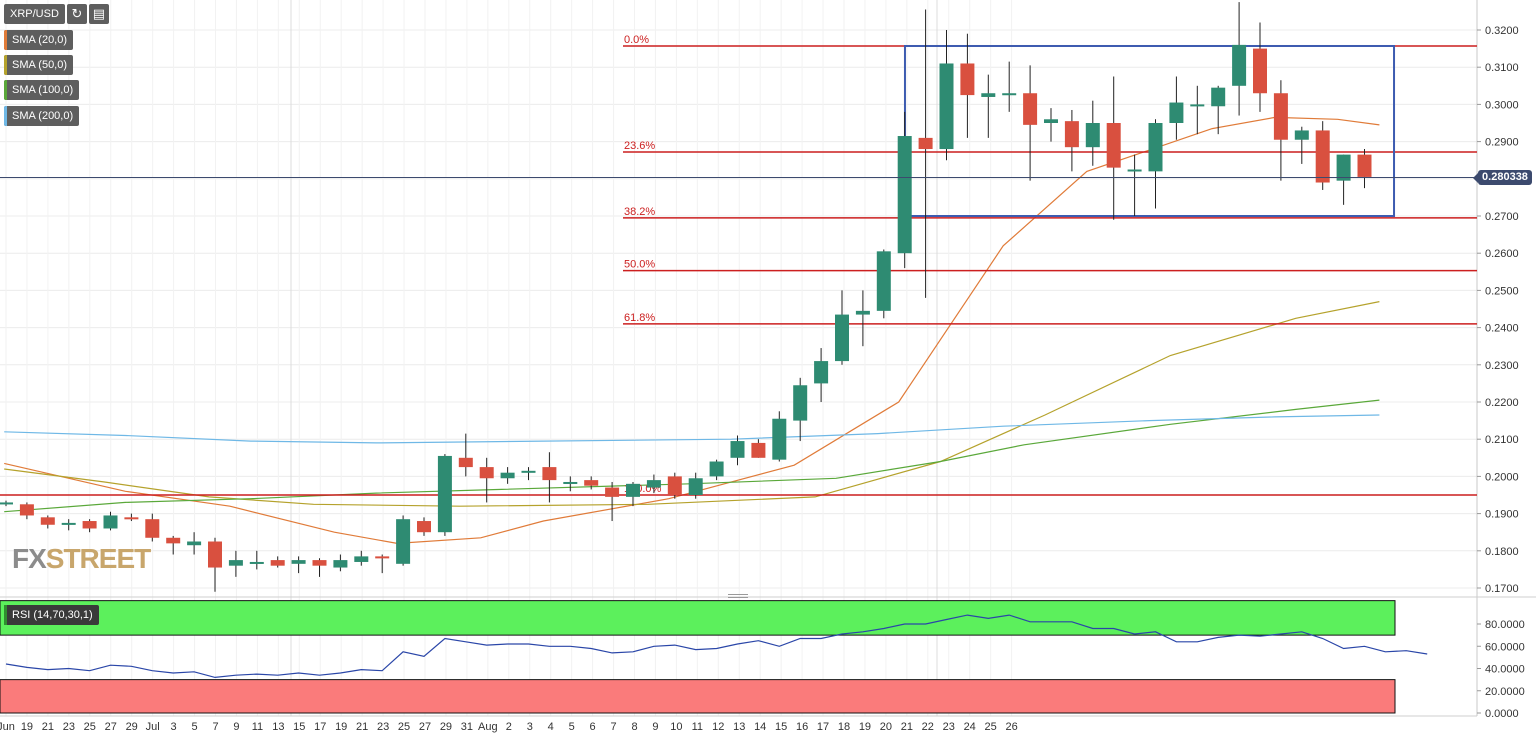 This screenshot has width=1536, height=735. What do you see at coordinates (636, 40) in the screenshot?
I see `fib-label-0: 0.0%` at bounding box center [636, 40].